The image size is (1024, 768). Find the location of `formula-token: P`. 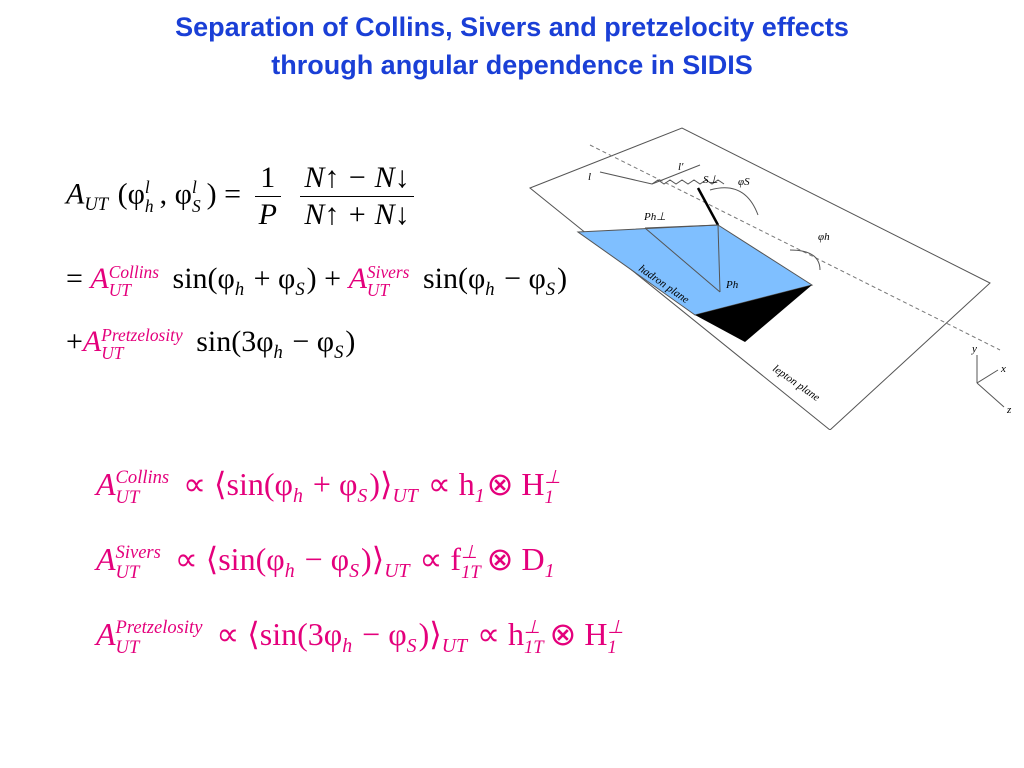

formula-token: P is located at coordinates (267, 214).